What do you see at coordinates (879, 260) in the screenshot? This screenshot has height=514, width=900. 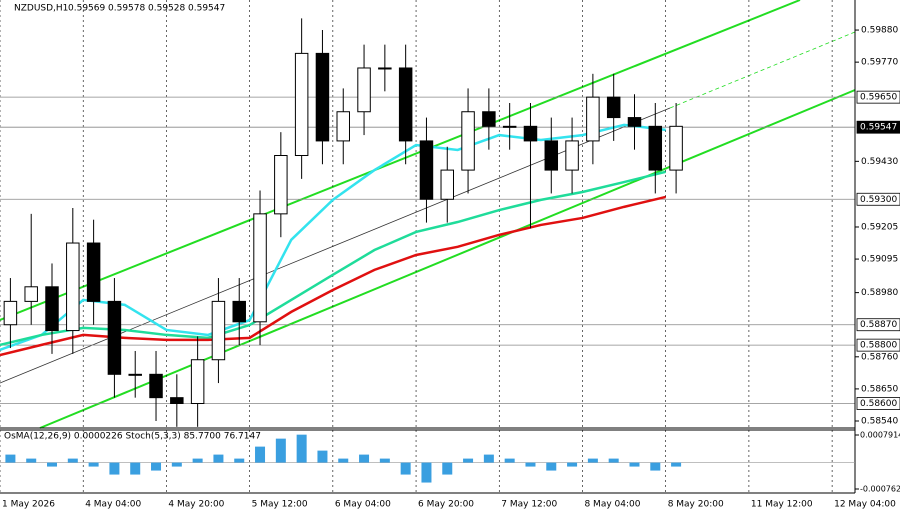 I see `y-tick-label: 0.59095` at bounding box center [879, 260].